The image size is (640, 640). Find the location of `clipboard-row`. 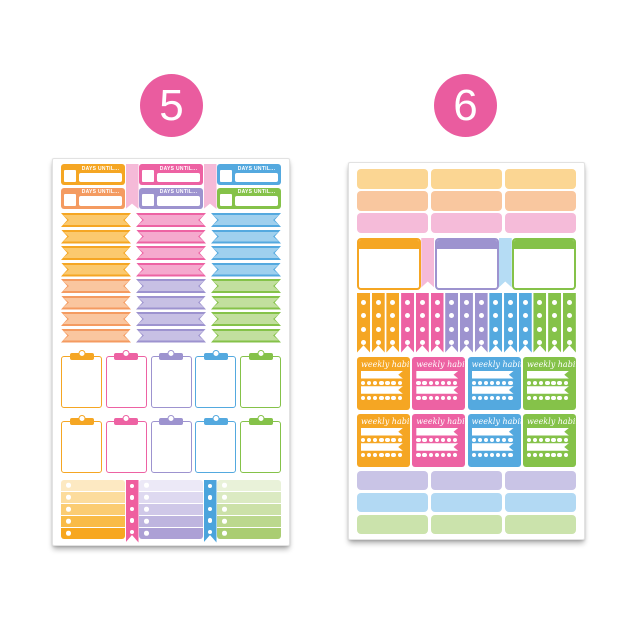

clipboard-row is located at coordinates (171, 443).